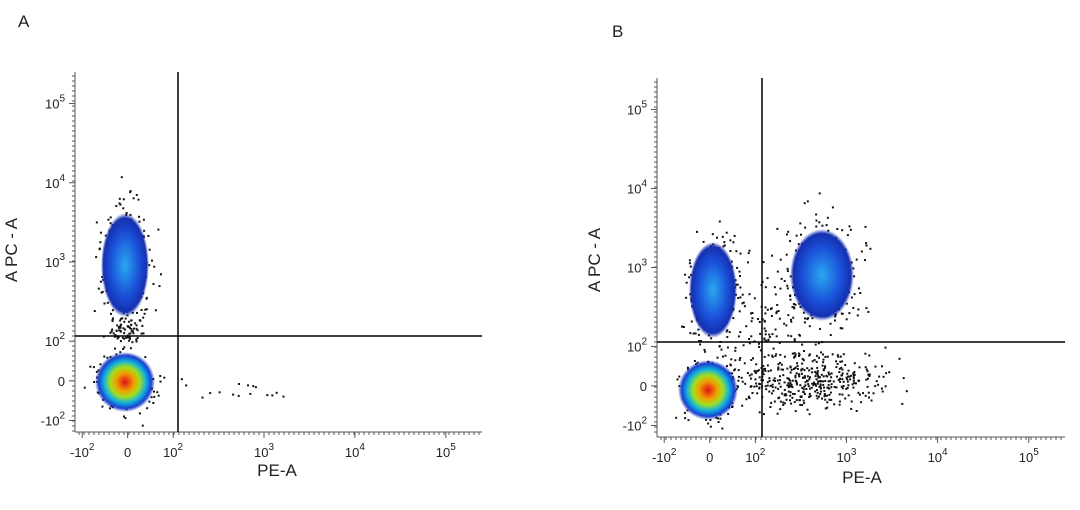 The height and width of the screenshot is (510, 1080). What do you see at coordinates (945, 452) in the screenshot?
I see `tick-exp: 4` at bounding box center [945, 452].